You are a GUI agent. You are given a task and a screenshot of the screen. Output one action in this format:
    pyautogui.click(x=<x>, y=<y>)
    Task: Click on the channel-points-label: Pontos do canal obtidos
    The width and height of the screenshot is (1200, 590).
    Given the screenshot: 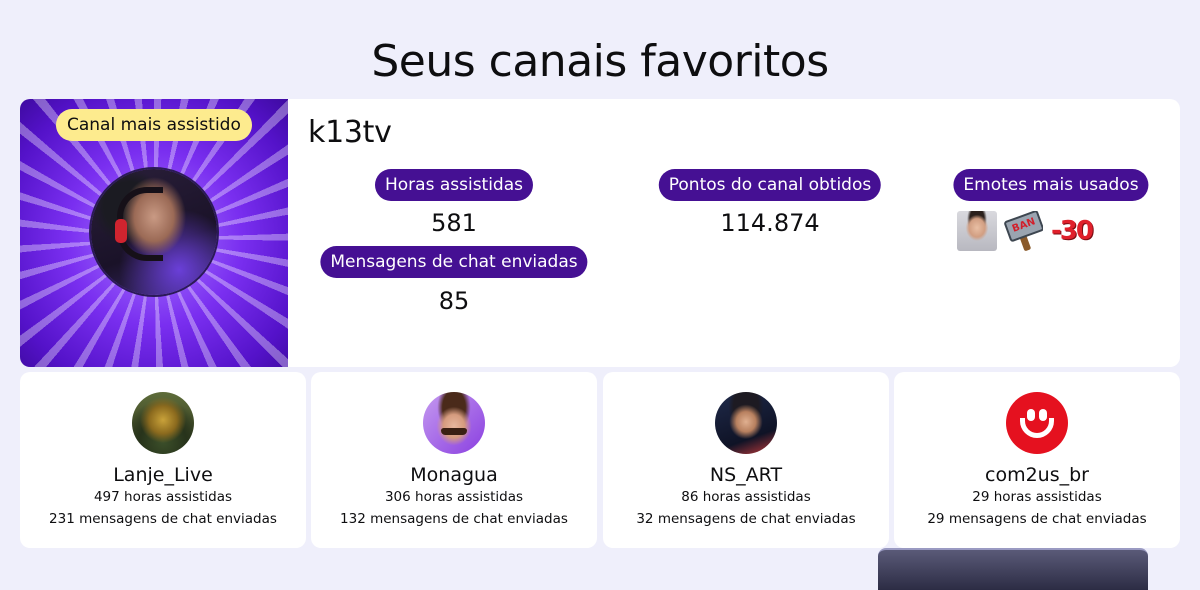 What is the action you would take?
    pyautogui.click(x=770, y=185)
    